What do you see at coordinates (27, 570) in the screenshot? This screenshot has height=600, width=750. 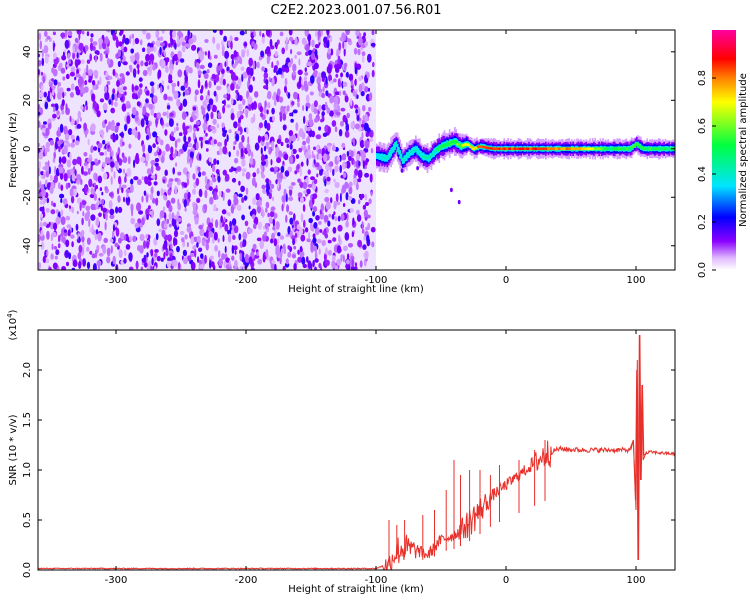 I see `y-tick-label: 0.0` at bounding box center [27, 570].